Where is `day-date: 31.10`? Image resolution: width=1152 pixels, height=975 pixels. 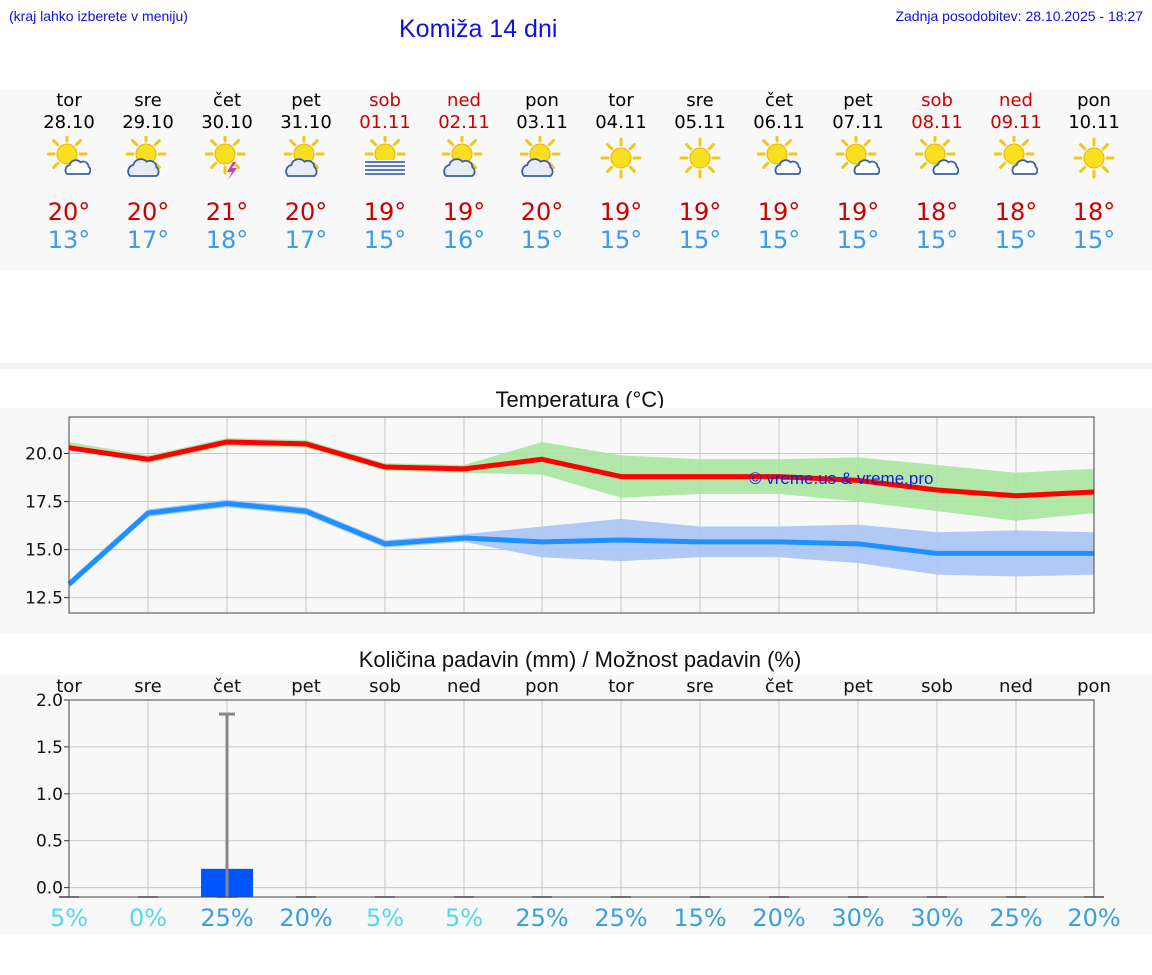
day-date: 31.10 is located at coordinates (306, 122).